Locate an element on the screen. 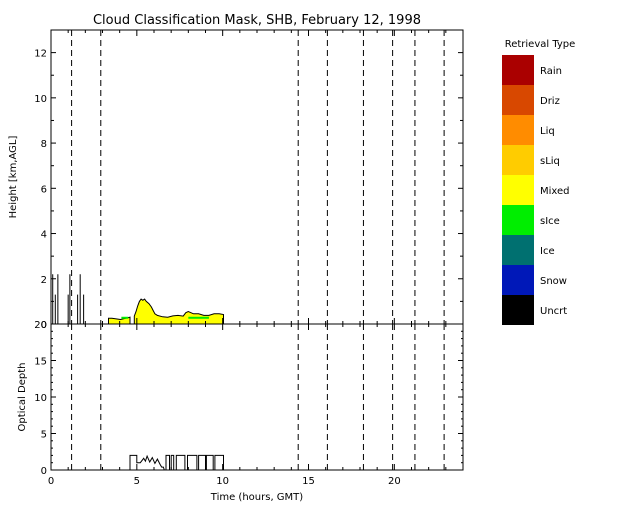  legend-label: Uncrt is located at coordinates (553, 311).